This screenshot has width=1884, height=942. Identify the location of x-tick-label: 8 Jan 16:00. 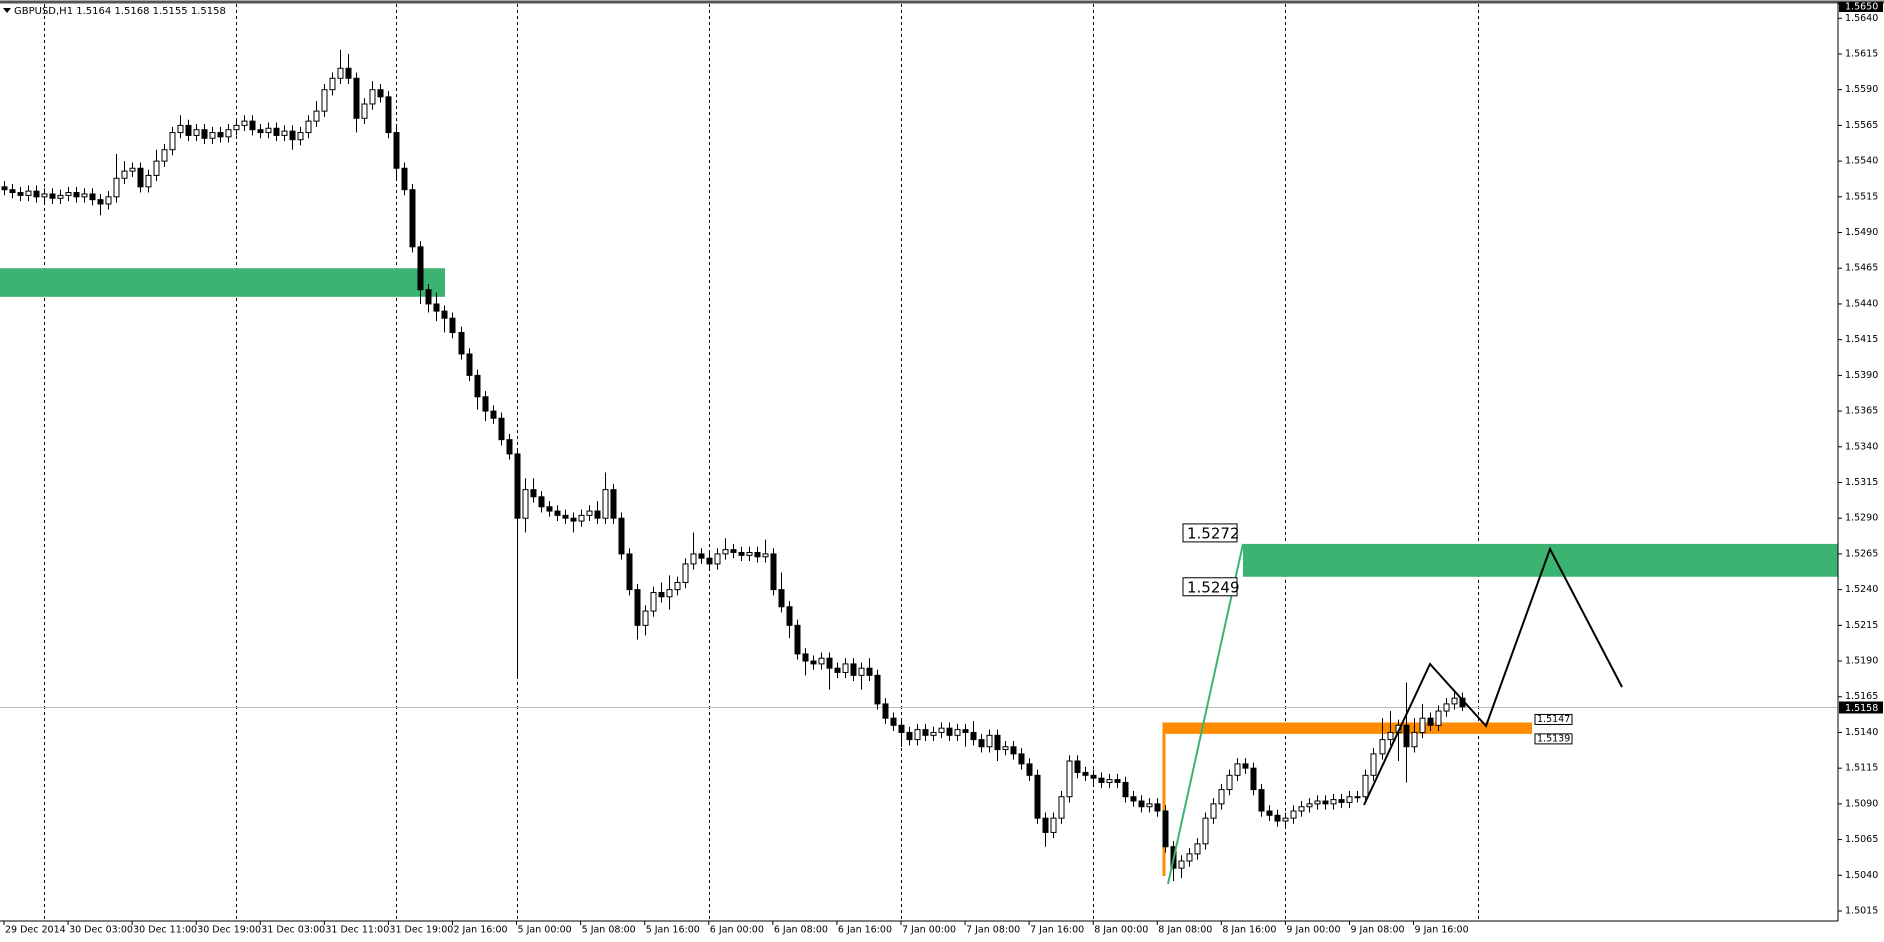
(1249, 930).